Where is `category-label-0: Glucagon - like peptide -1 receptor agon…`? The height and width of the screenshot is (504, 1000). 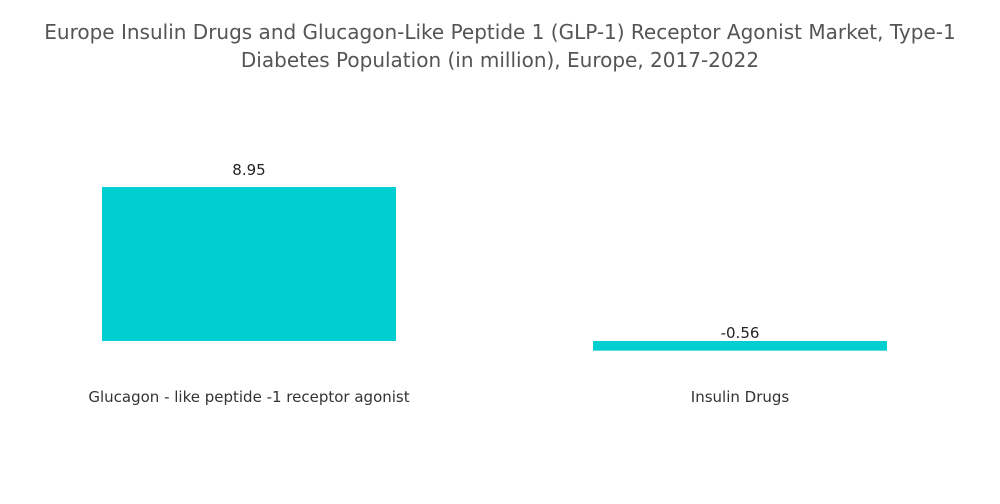 category-label-0: Glucagon - like peptide -1 receptor agon… is located at coordinates (248, 397).